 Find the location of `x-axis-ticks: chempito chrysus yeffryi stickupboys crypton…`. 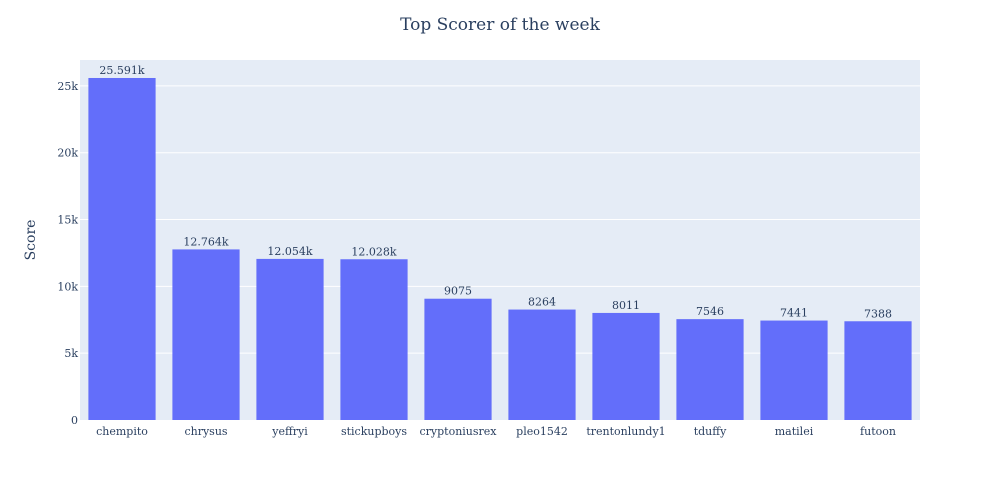

x-axis-ticks: chempito chrysus yeffryi stickupboys crypton… is located at coordinates (496, 431).